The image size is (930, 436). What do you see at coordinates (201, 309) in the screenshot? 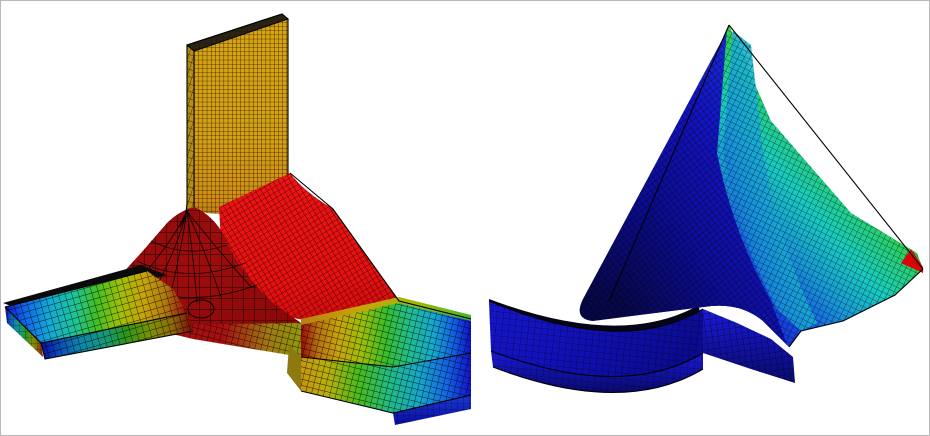
I see `hub-node-right` at bounding box center [201, 309].